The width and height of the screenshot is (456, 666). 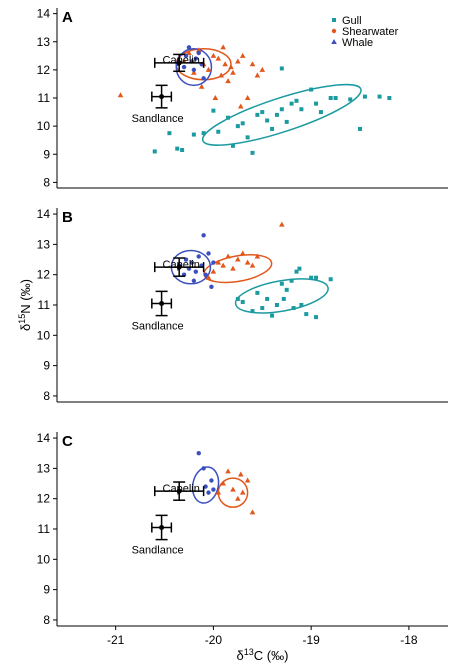 I want to click on x-tick-label: -20, so click(x=214, y=640).